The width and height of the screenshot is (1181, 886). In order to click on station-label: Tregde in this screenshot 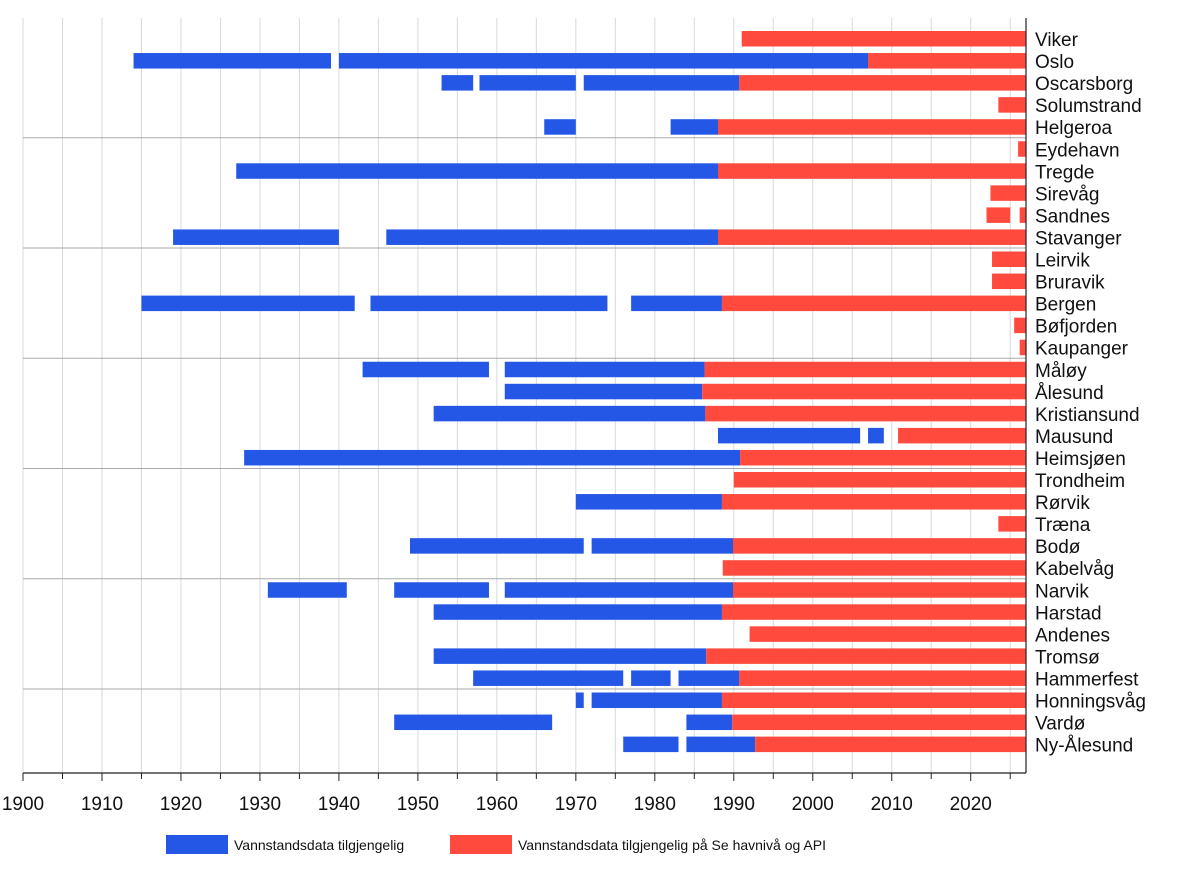, I will do `click(1065, 172)`.